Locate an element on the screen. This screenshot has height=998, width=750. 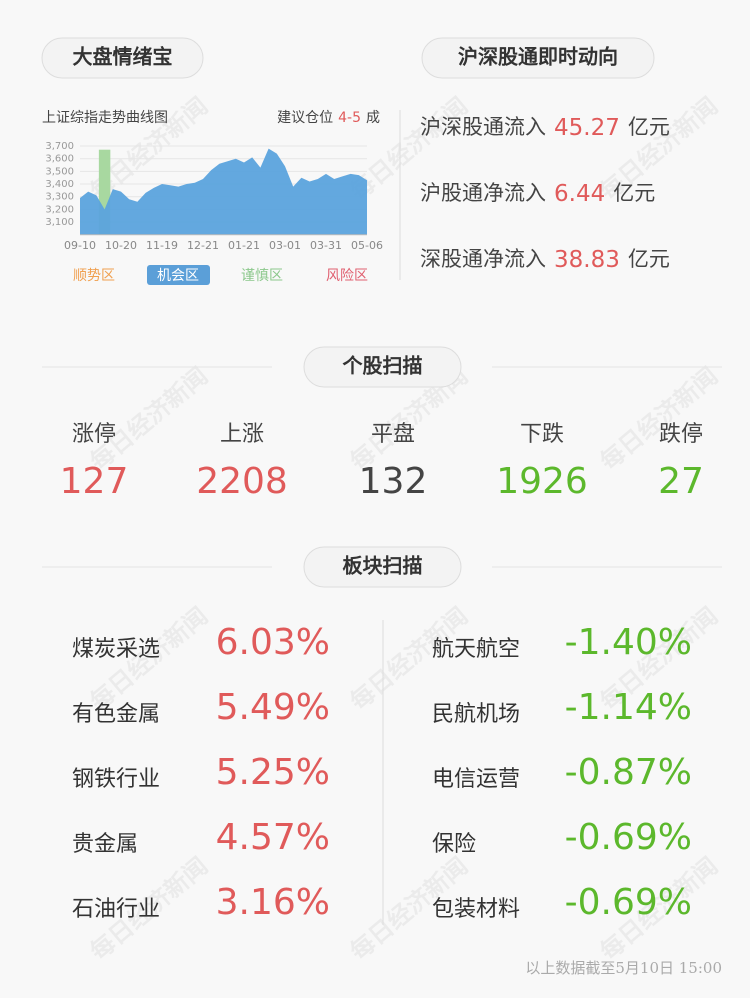
stock-label: 跌停 is located at coordinates (681, 434).